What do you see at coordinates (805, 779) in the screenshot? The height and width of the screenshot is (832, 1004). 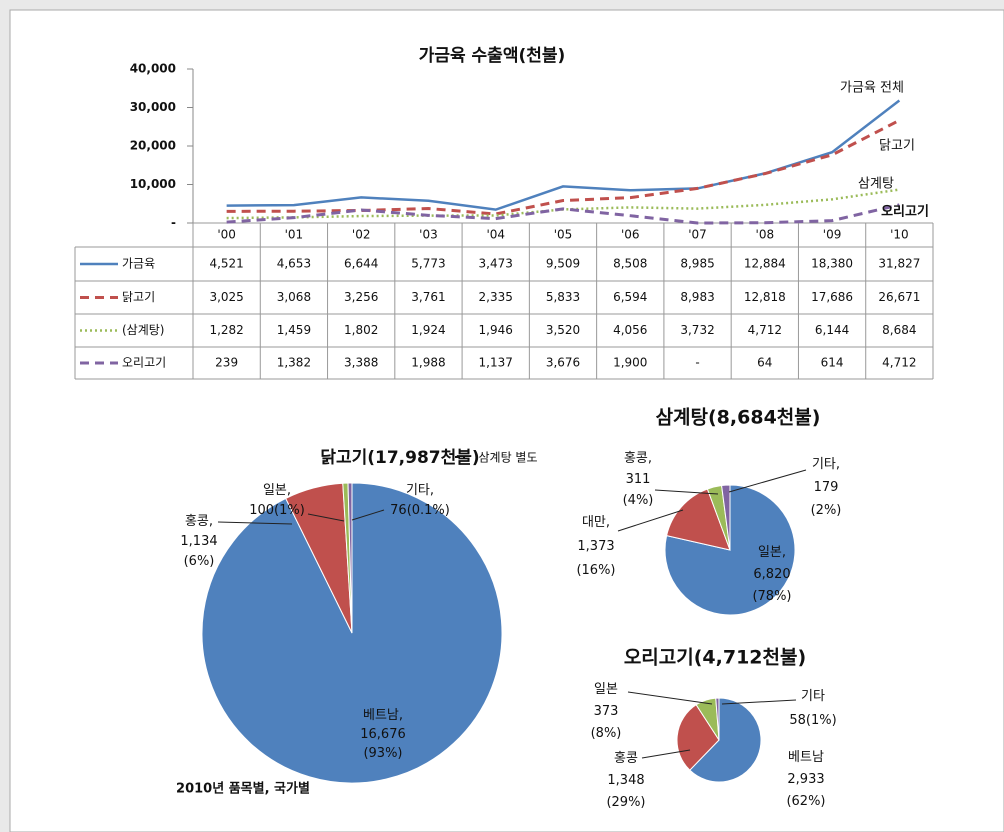 I see `slice-label: 베트남 2,933 (62%)` at bounding box center [805, 779].